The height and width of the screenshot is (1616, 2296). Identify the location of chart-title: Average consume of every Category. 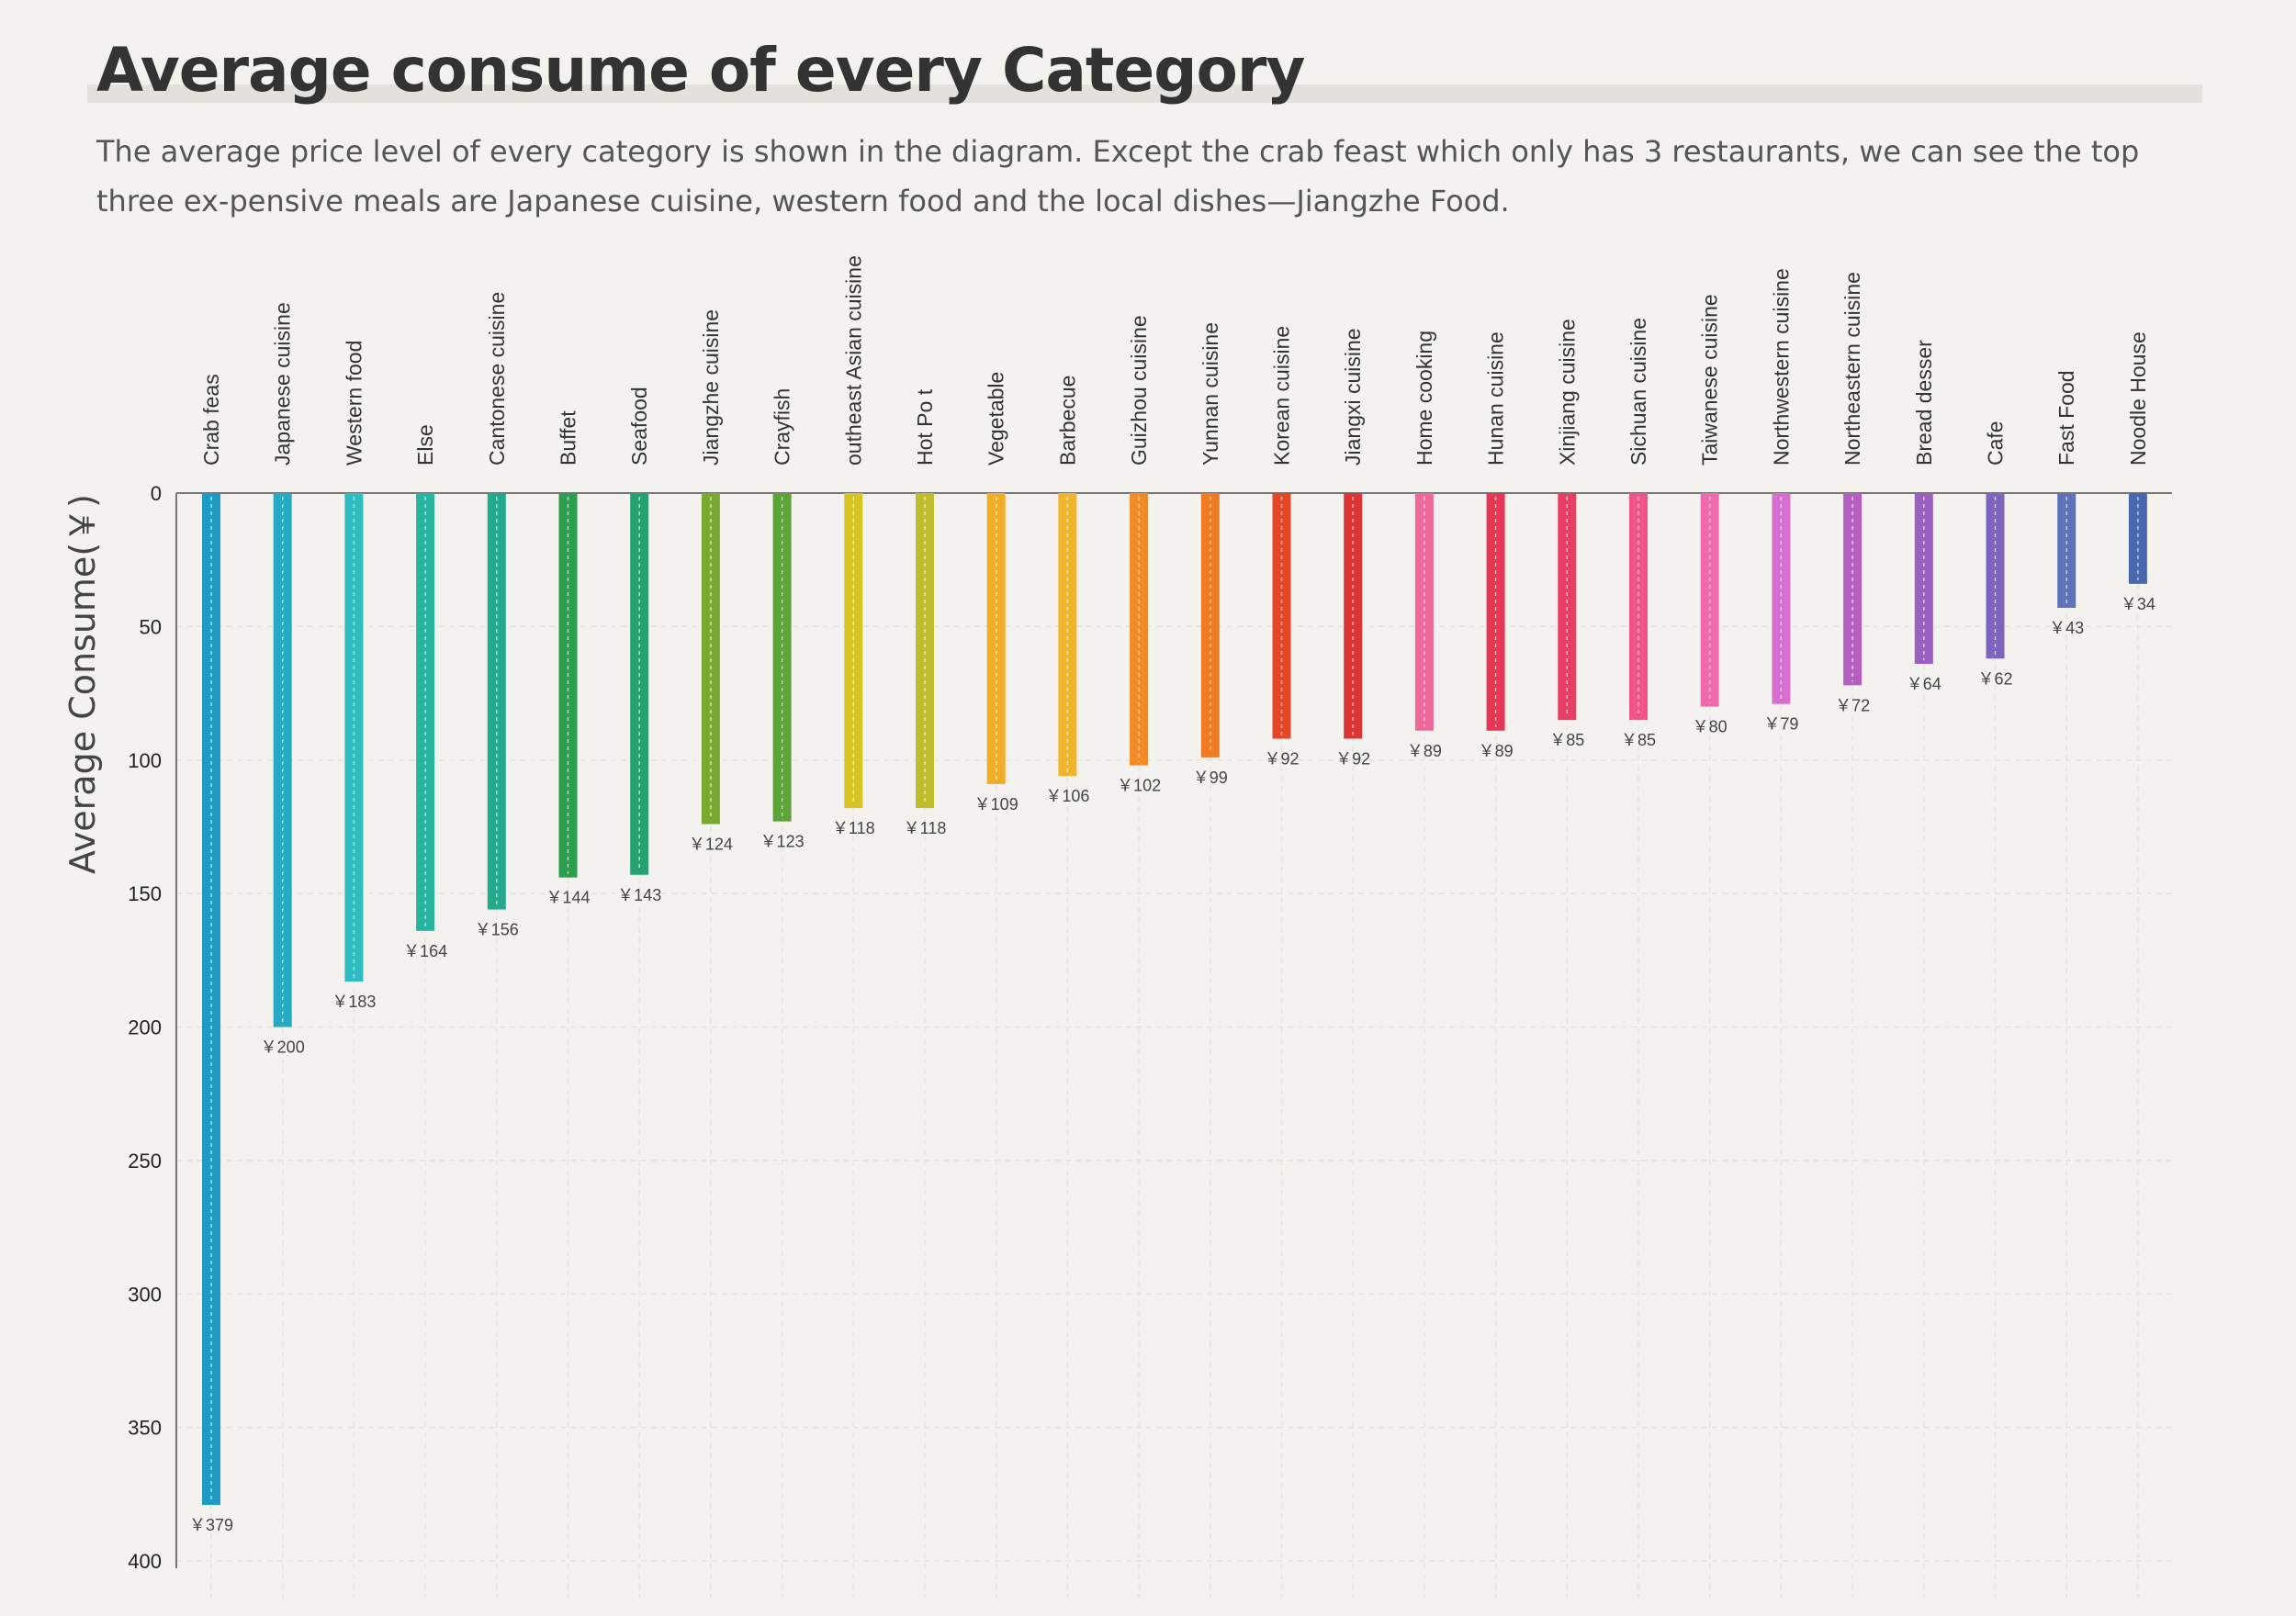
(701, 71).